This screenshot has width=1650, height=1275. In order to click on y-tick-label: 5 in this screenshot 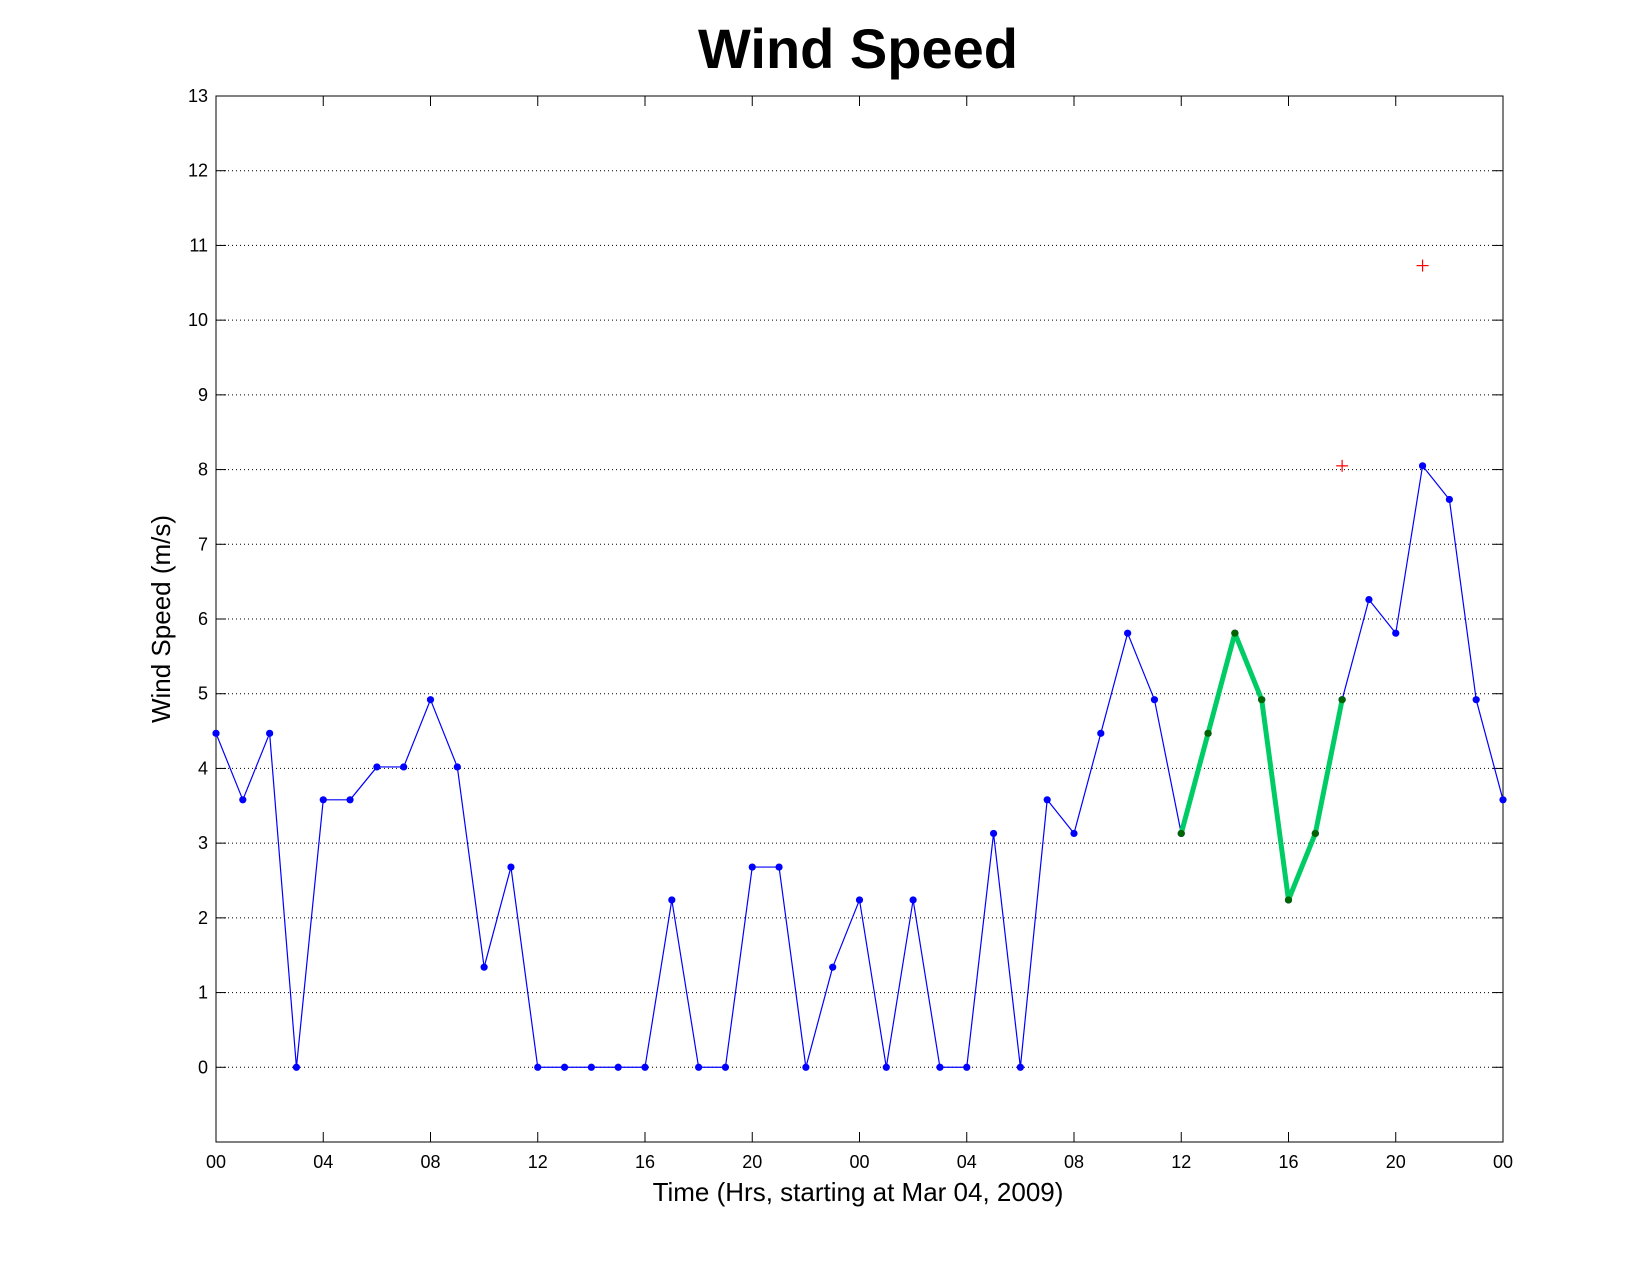, I will do `click(203, 694)`.